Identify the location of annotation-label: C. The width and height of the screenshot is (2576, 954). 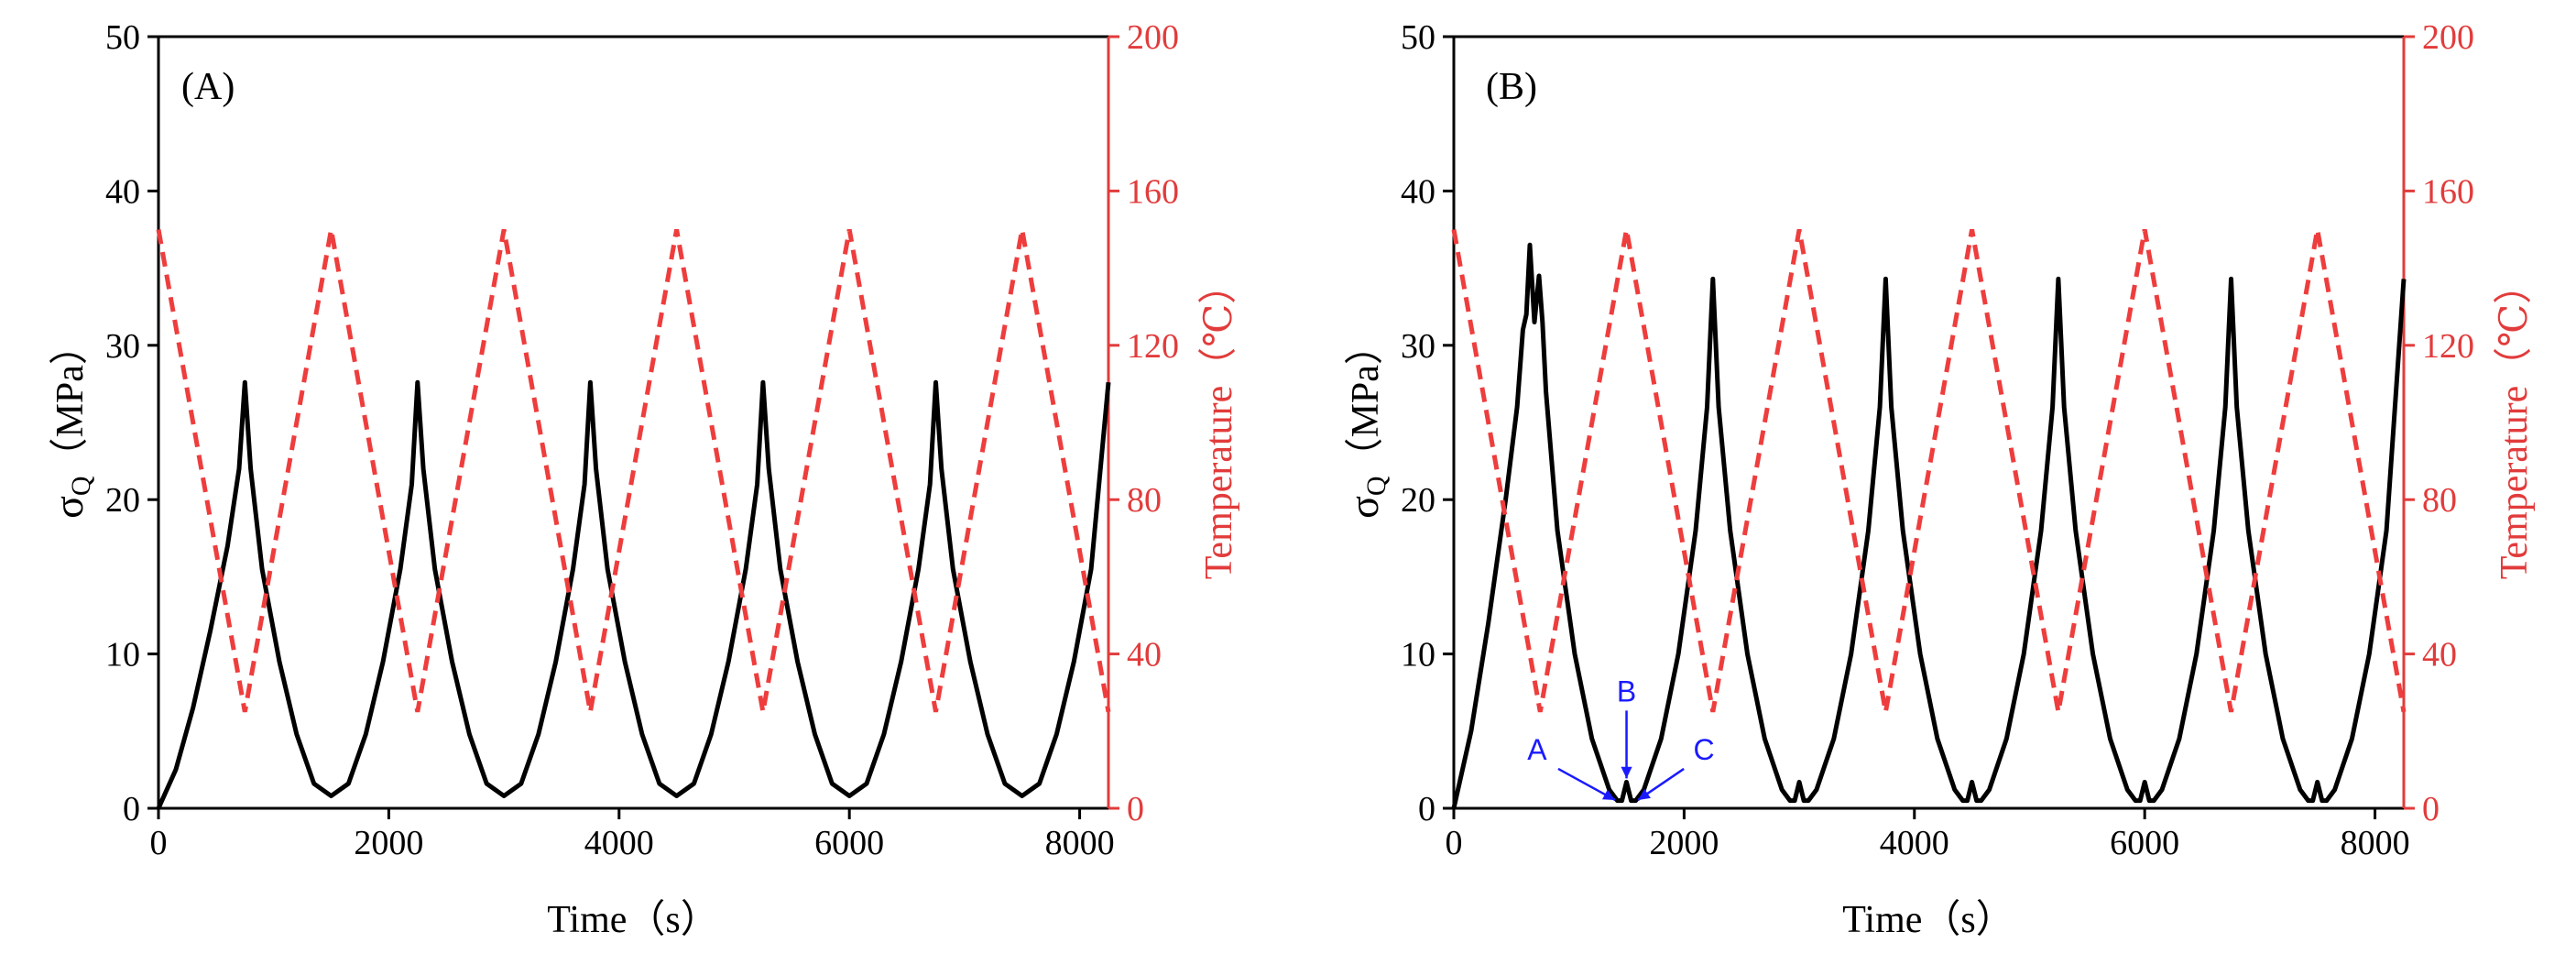
(1705, 750).